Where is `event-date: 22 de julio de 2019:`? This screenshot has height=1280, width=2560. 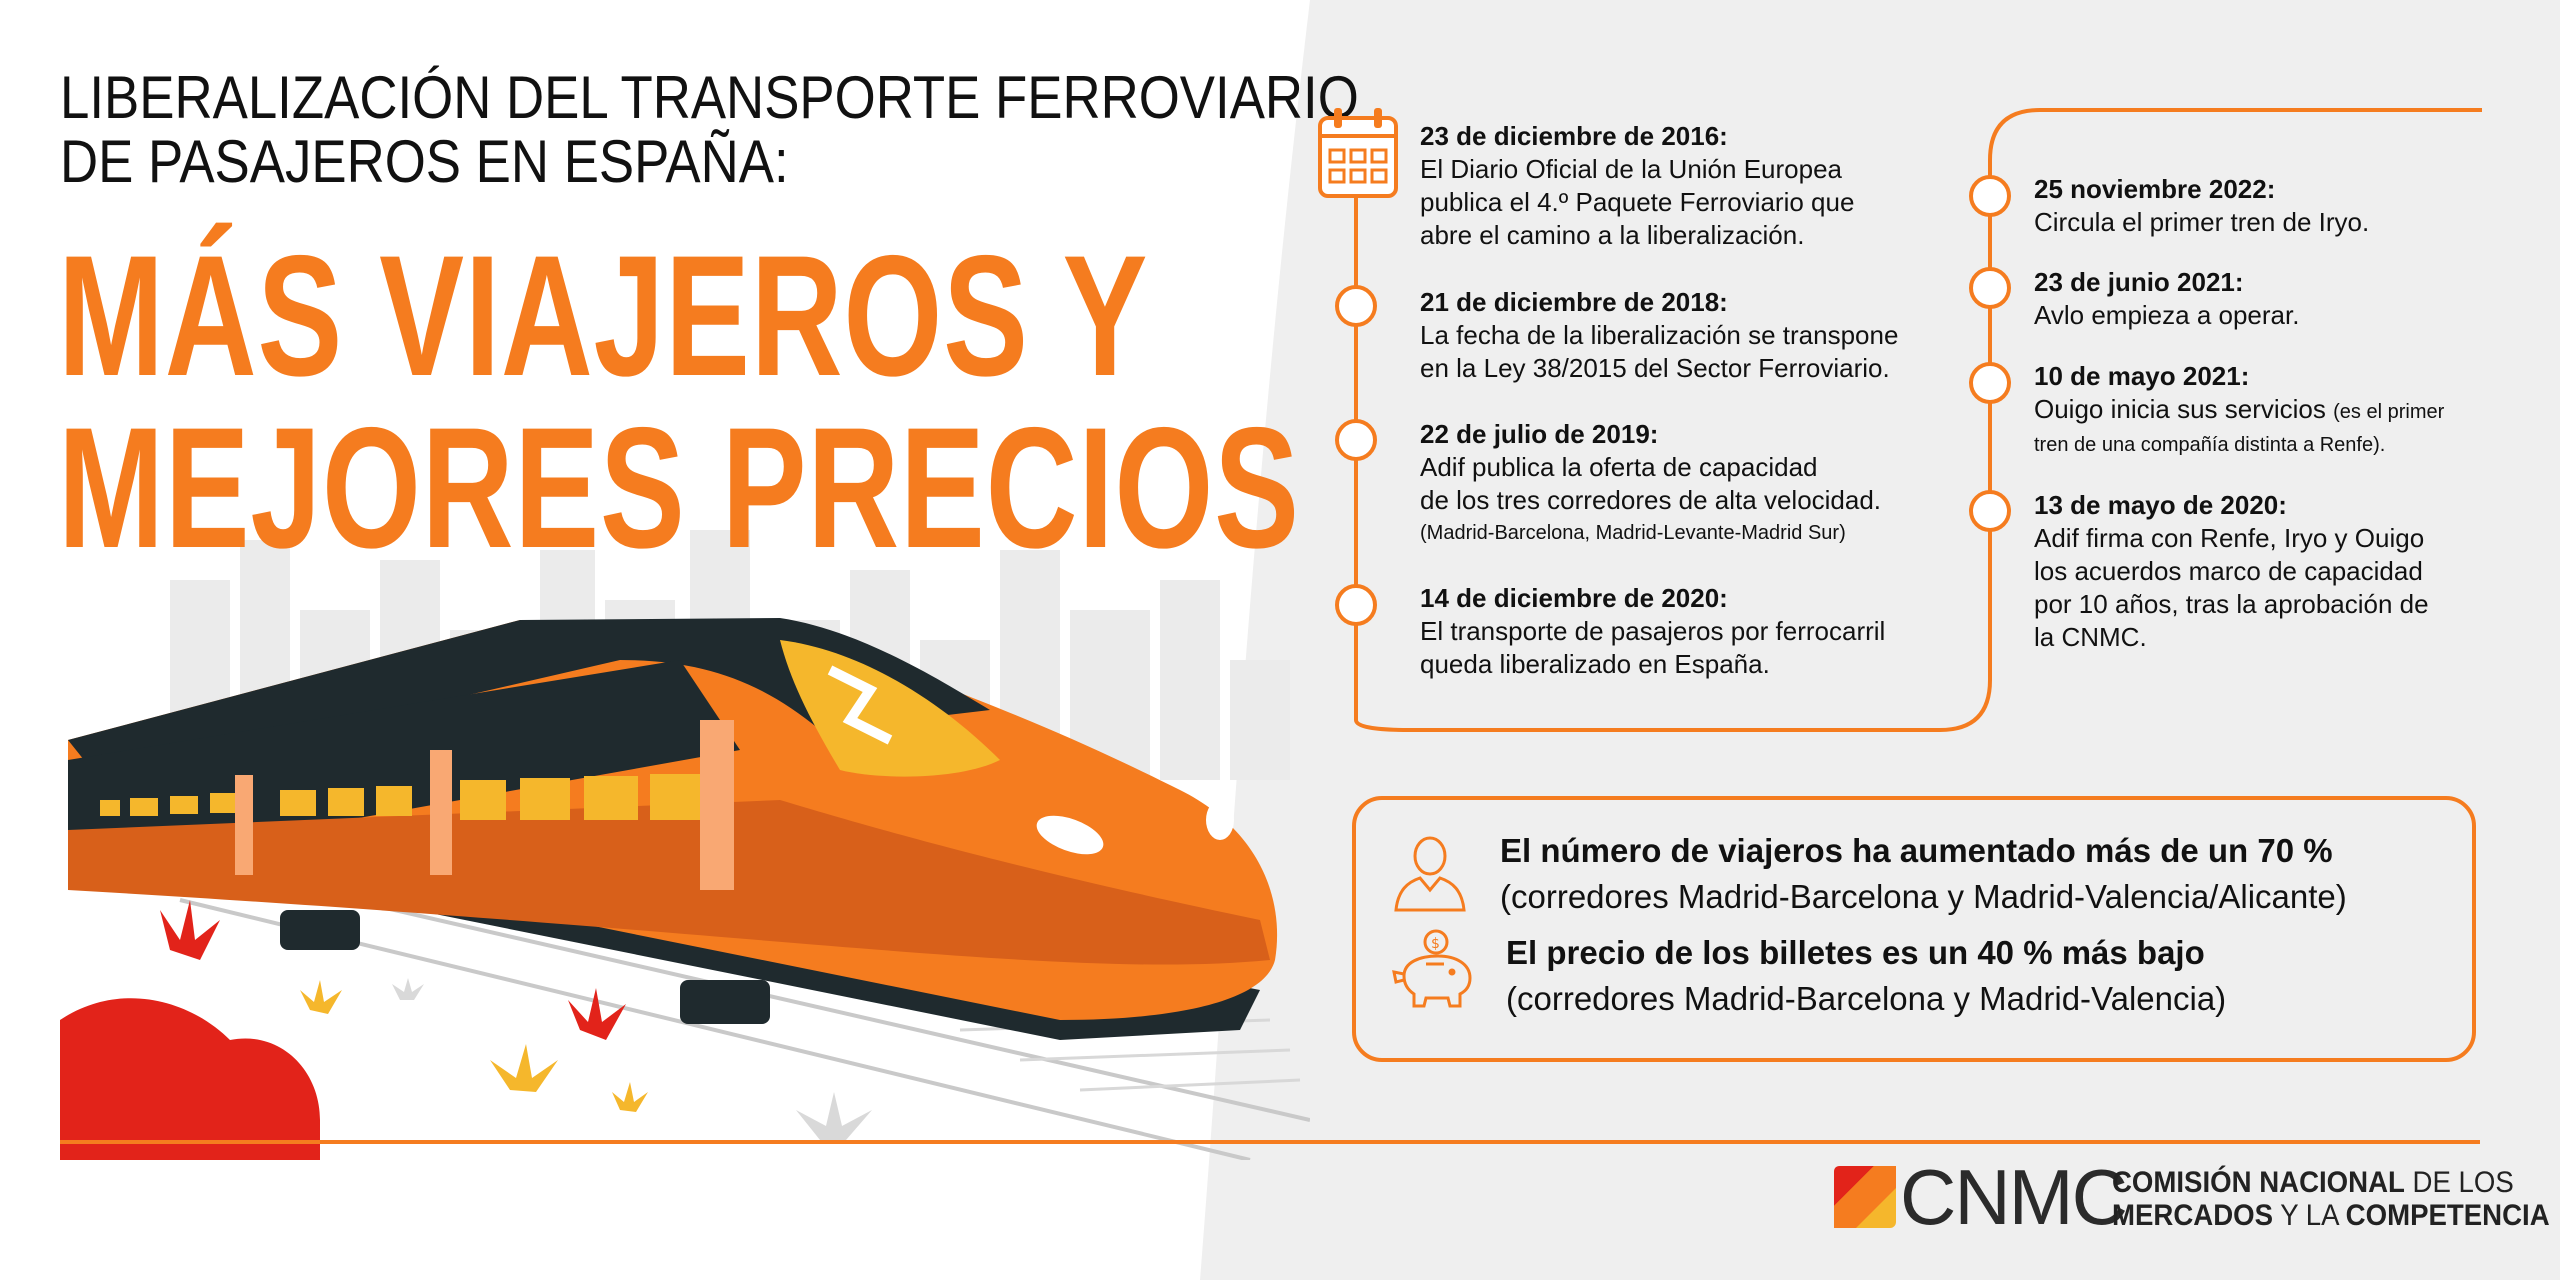
event-date: 22 de julio de 2019: is located at coordinates (1539, 434).